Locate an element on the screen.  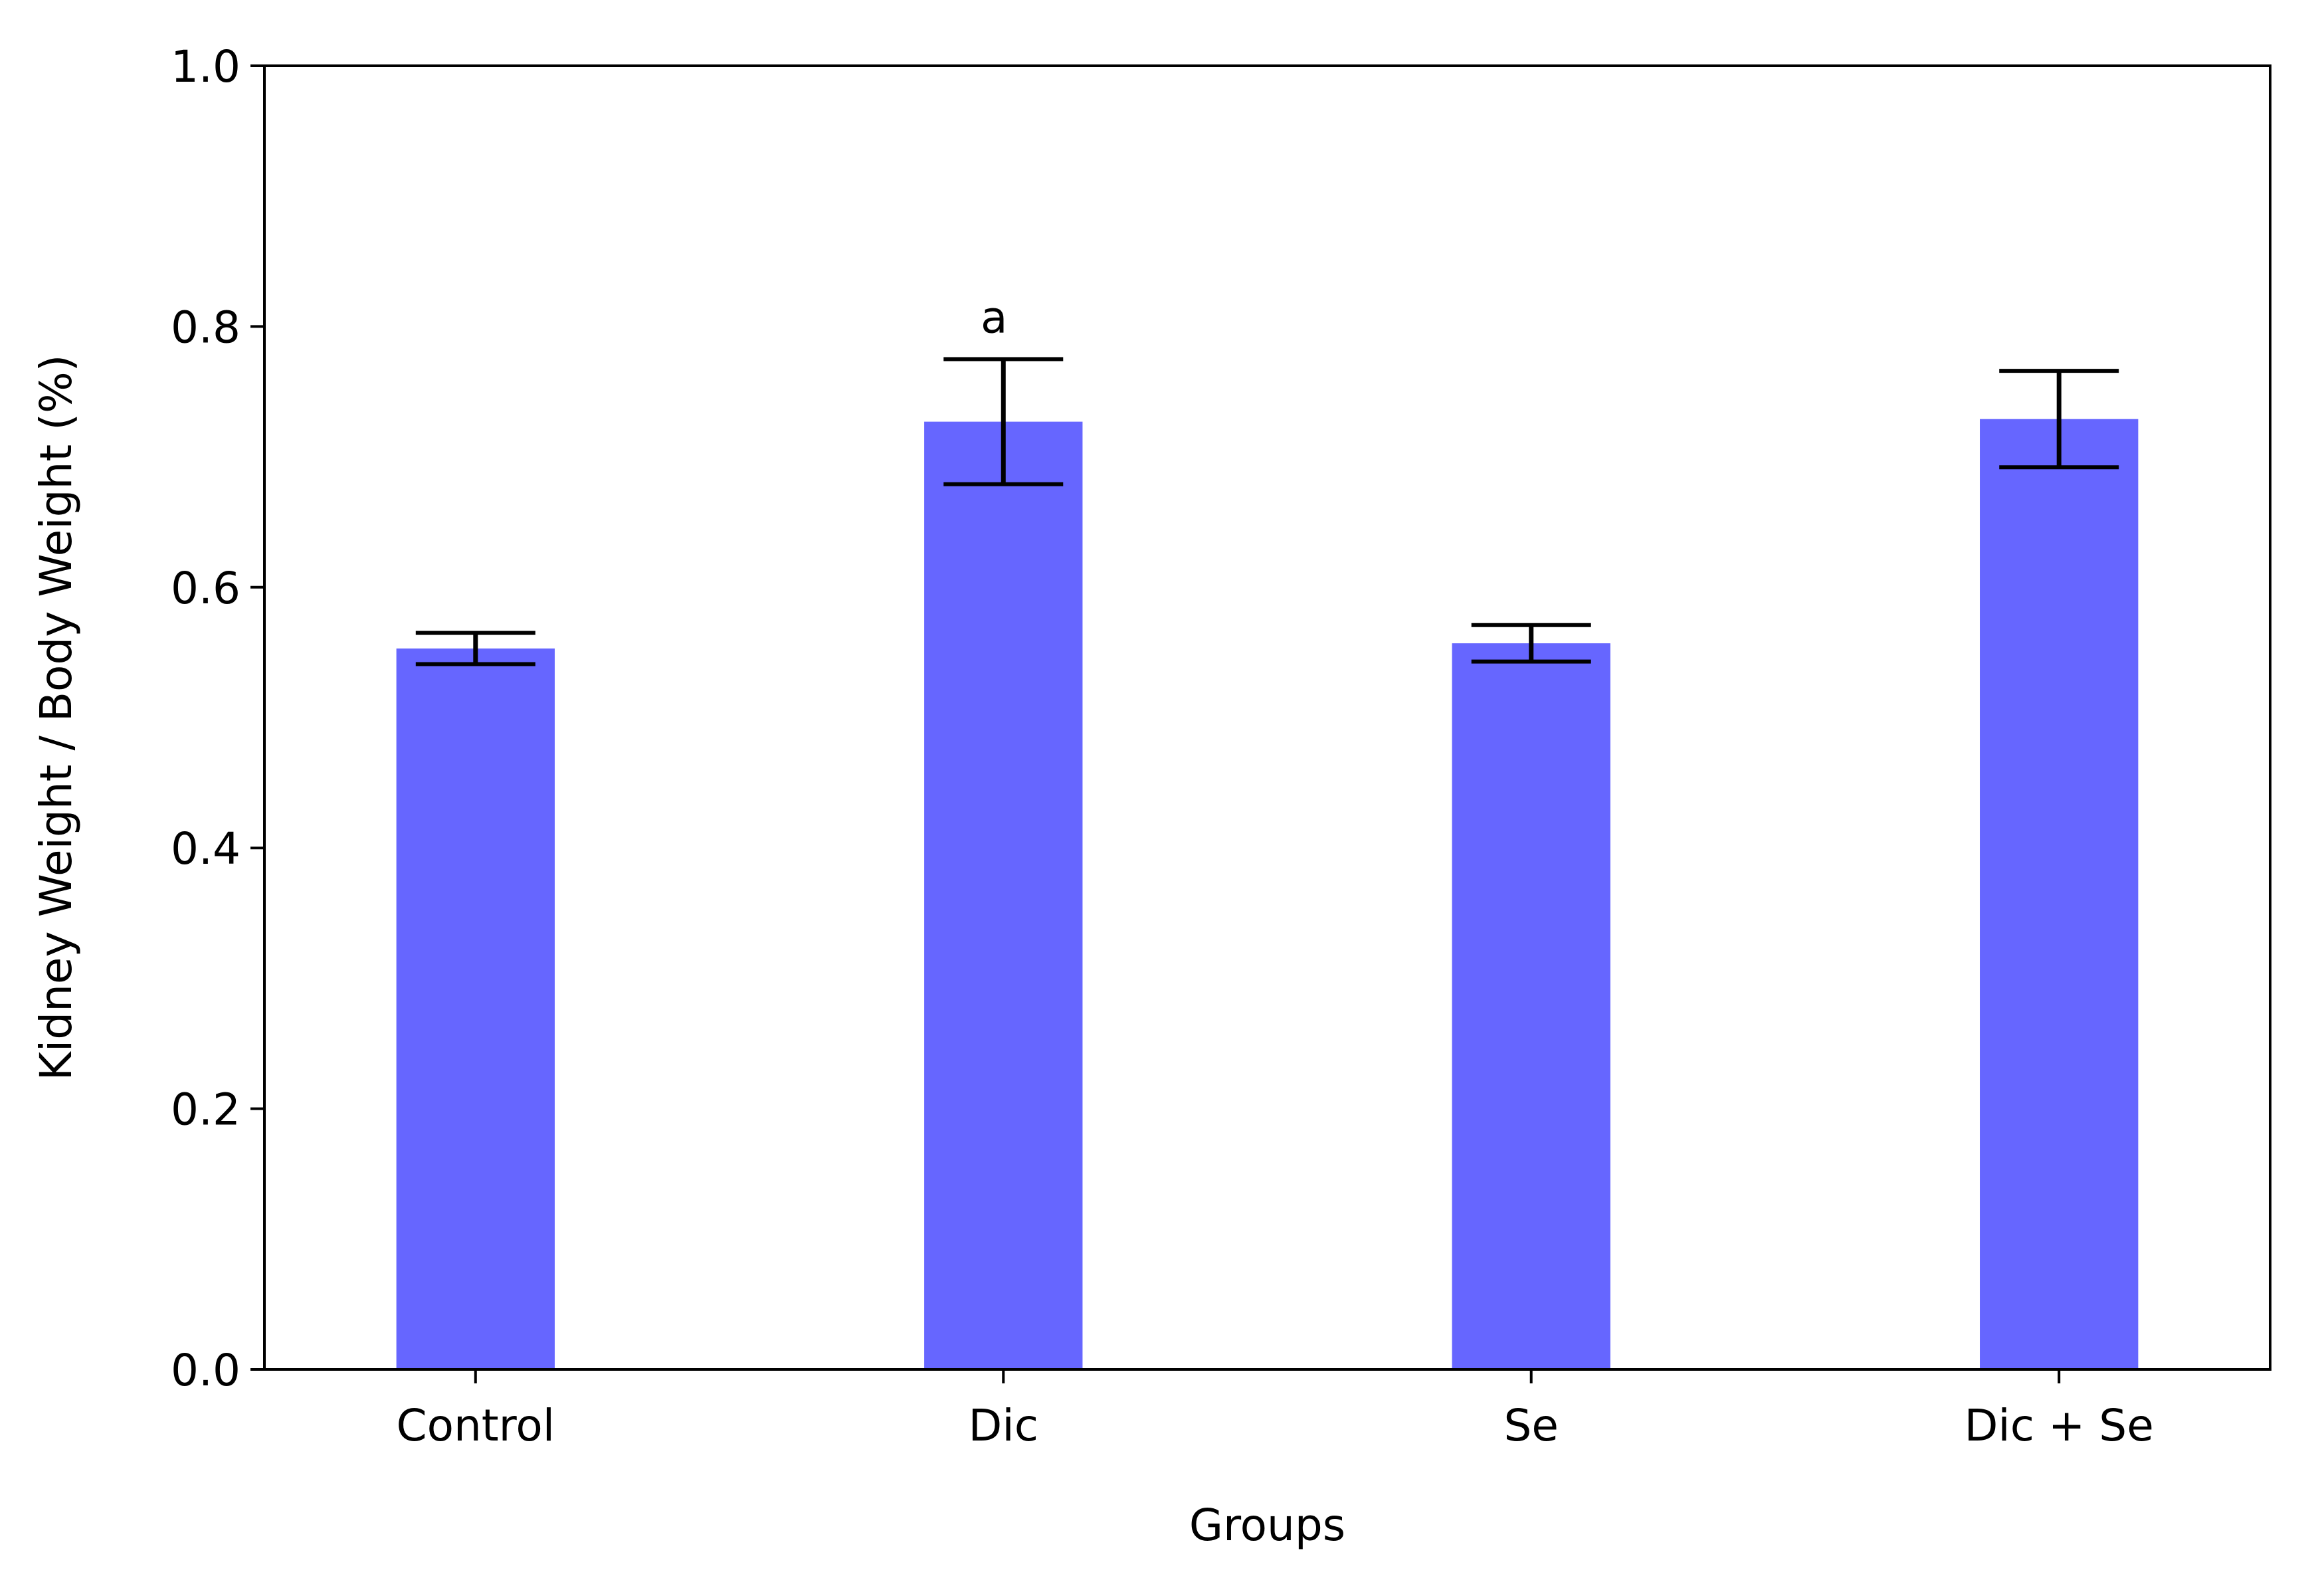
y-tick-label: 0.6 is located at coordinates (206, 588).